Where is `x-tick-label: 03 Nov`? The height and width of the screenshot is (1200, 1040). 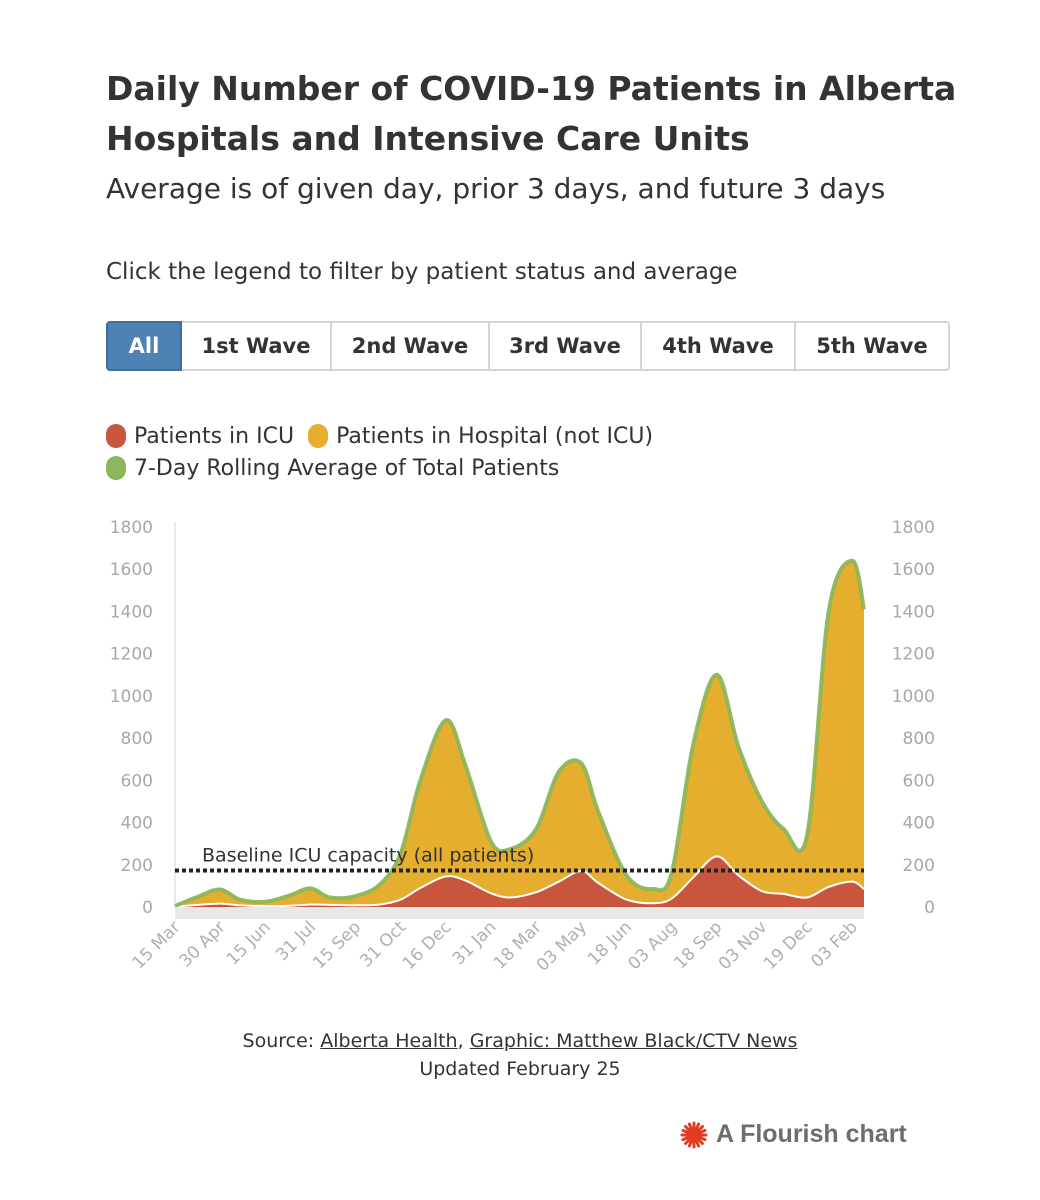 x-tick-label: 03 Nov is located at coordinates (743, 945).